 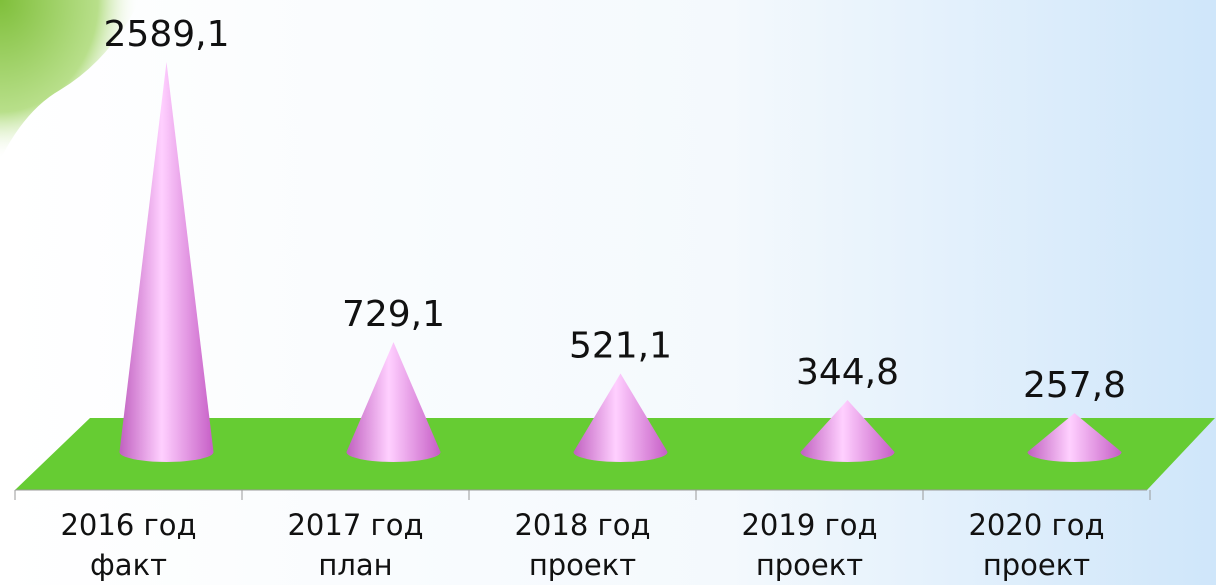 What do you see at coordinates (1074, 385) in the screenshot?
I see `value-label: 257,8` at bounding box center [1074, 385].